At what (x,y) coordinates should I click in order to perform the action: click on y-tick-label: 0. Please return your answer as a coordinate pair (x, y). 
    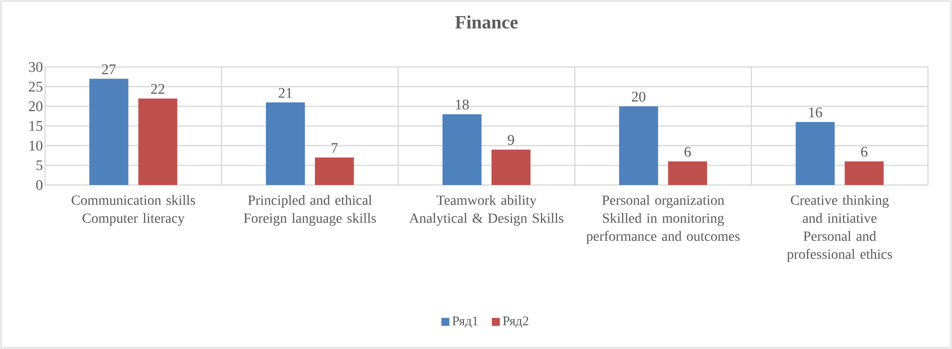
    Looking at the image, I should click on (39, 185).